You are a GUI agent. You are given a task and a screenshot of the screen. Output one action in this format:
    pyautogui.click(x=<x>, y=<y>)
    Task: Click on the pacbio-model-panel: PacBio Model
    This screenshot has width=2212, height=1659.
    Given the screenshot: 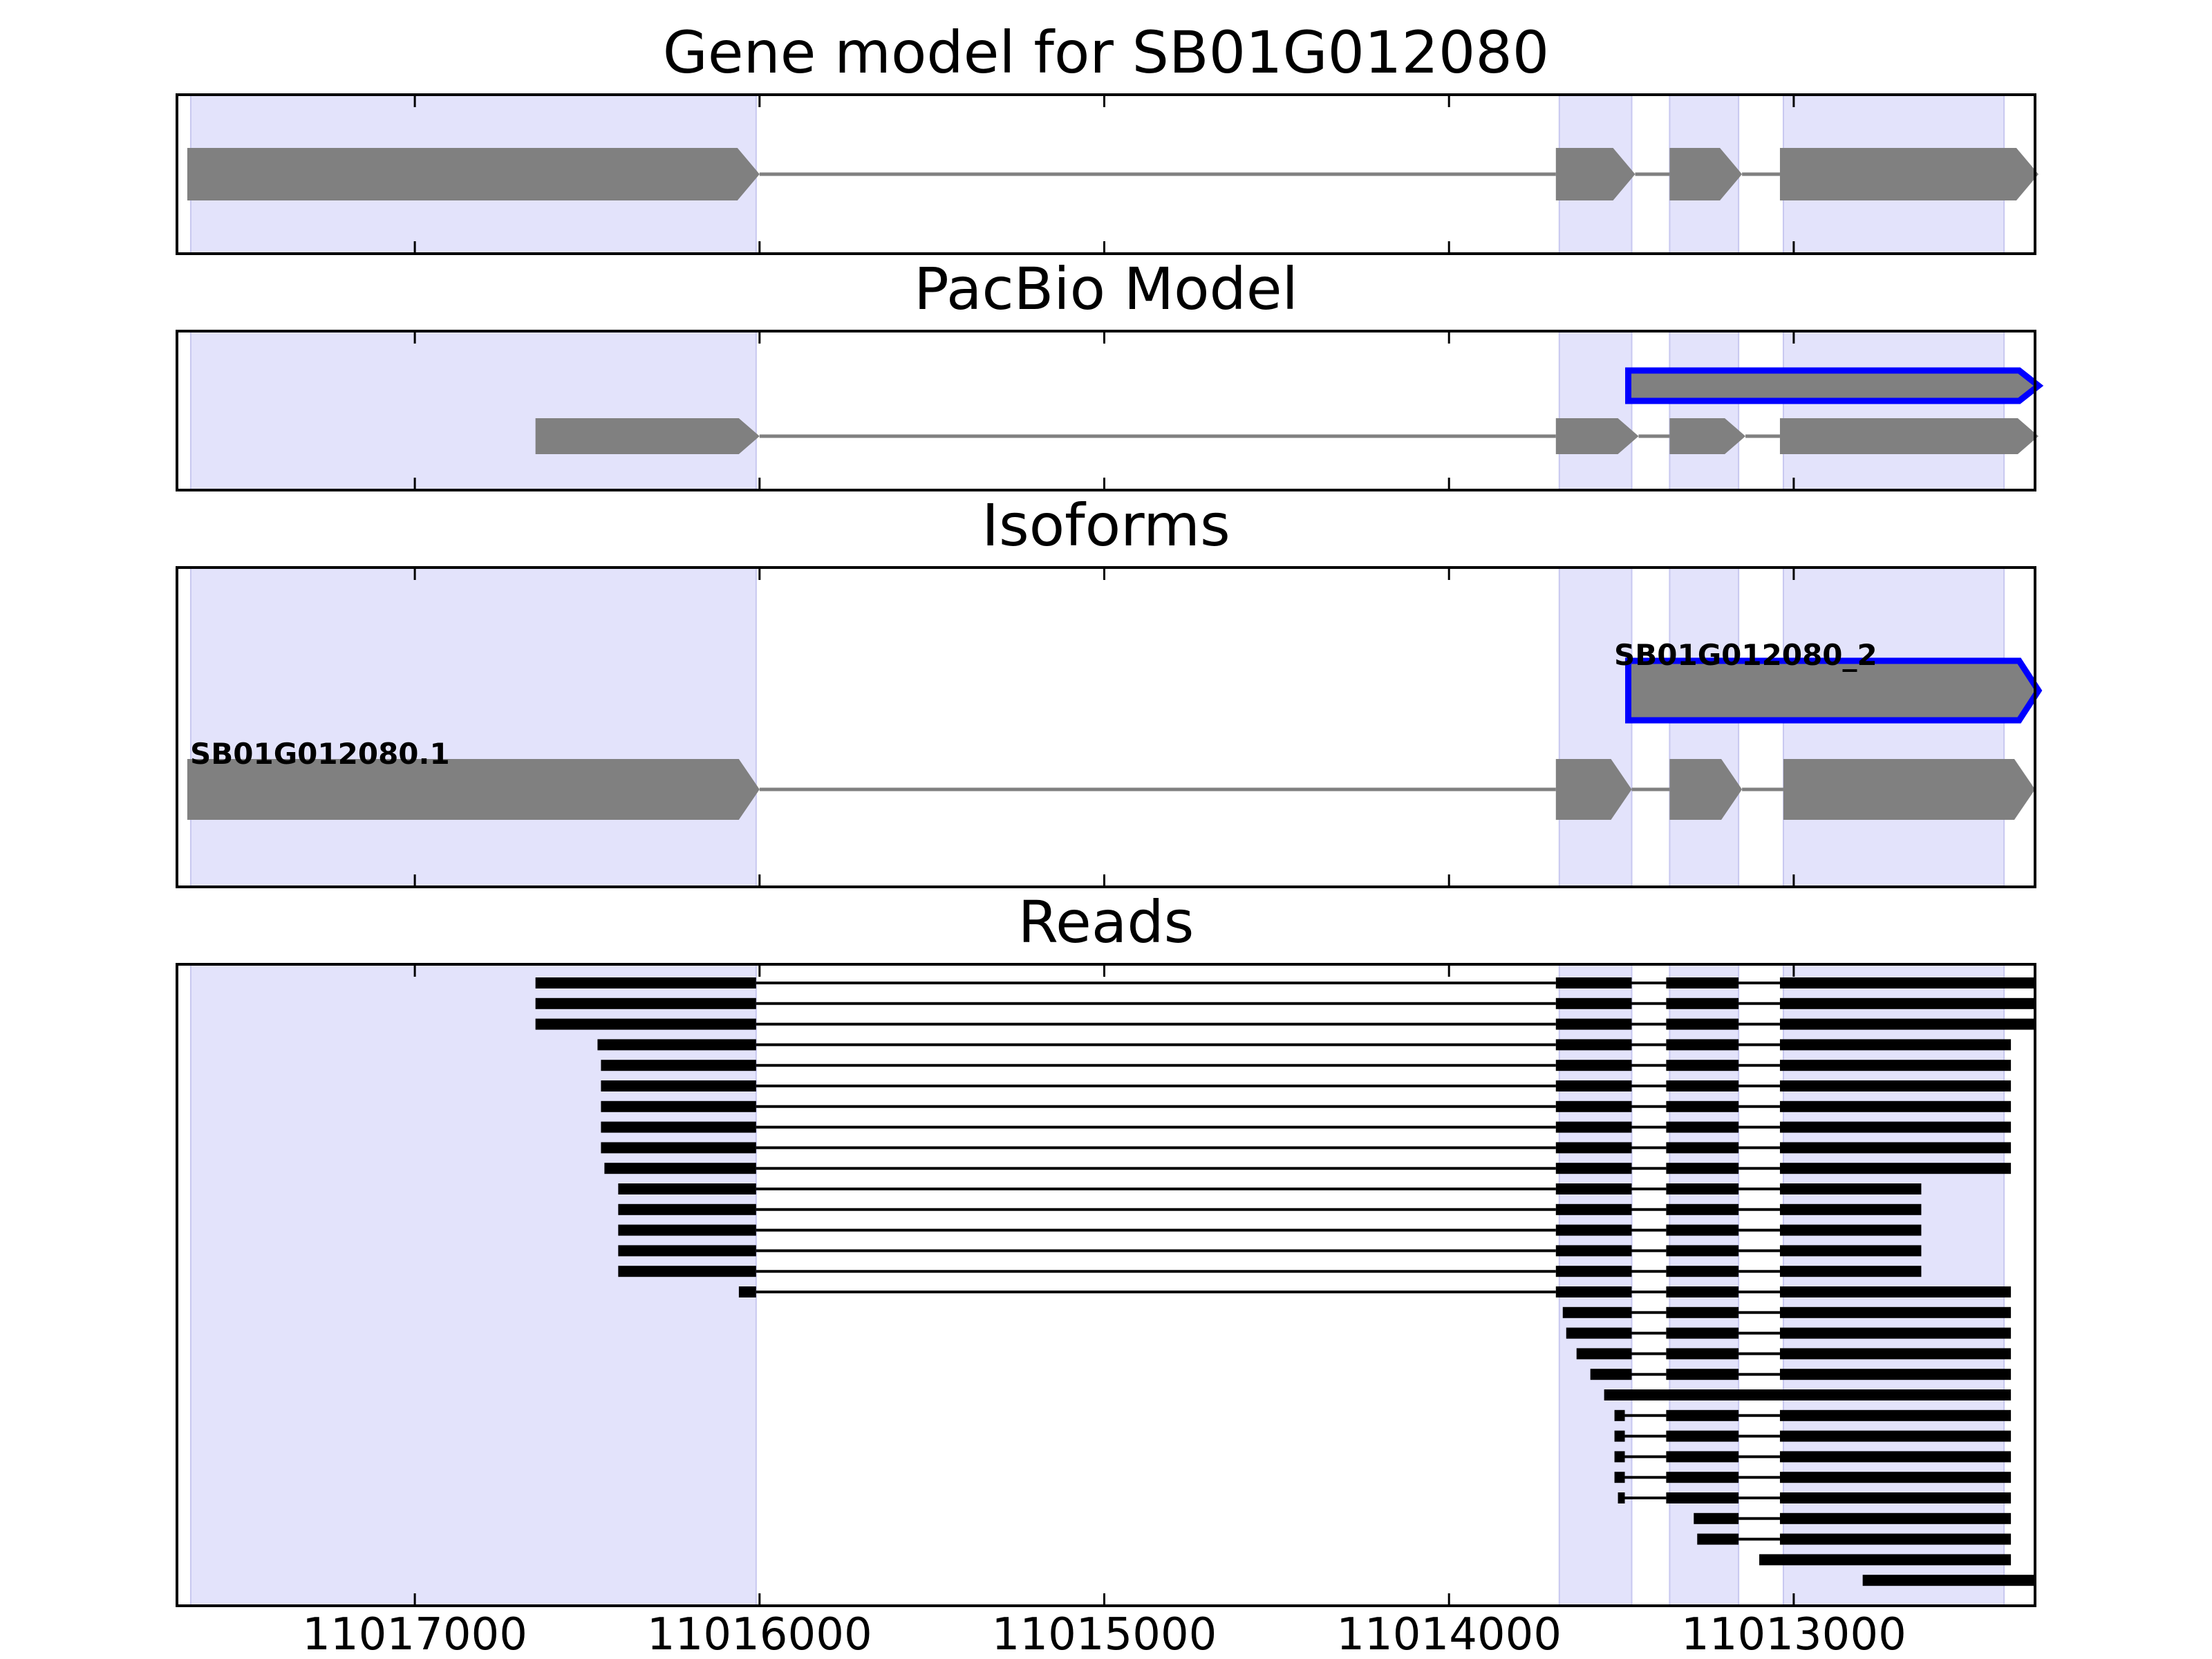 What is the action you would take?
    pyautogui.click(x=1110, y=373)
    